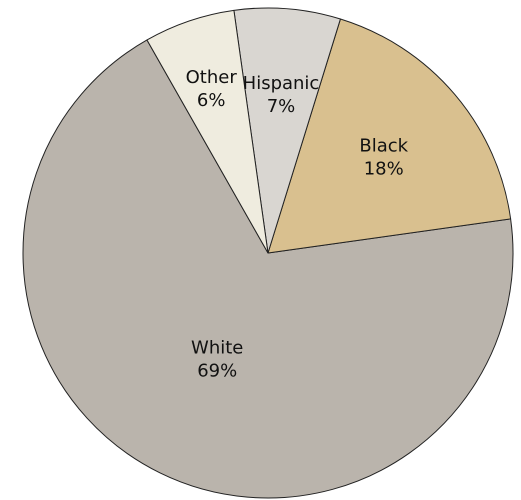  I want to click on slice-name-black: Black, so click(383, 146).